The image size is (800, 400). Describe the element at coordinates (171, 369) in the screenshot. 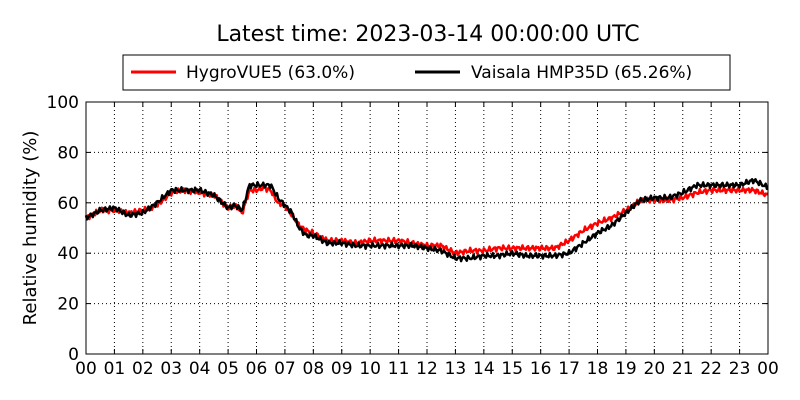

I see `x-tick-label: 03` at that location.